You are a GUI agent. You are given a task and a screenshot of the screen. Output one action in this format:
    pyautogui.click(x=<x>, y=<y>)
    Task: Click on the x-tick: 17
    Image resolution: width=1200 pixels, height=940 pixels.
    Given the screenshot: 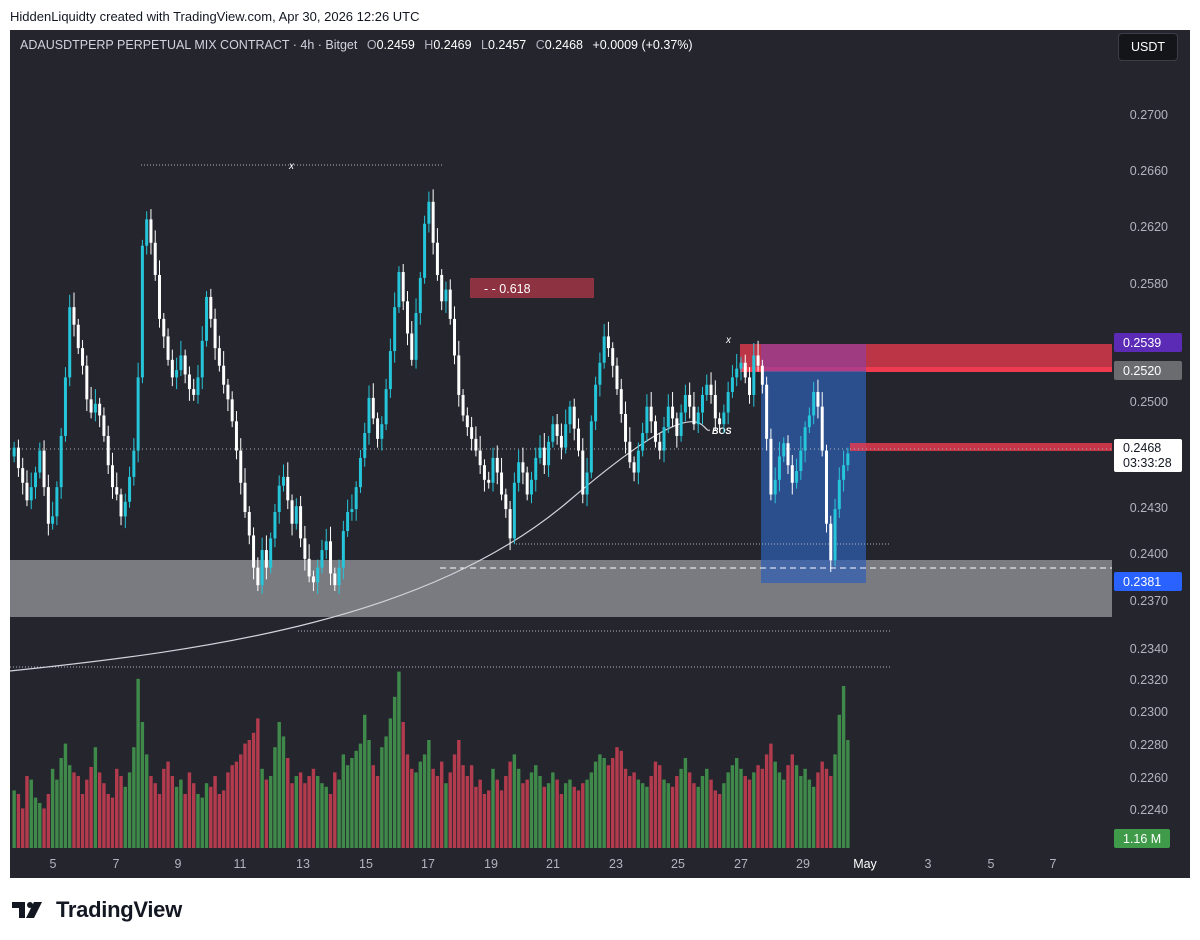 What is the action you would take?
    pyautogui.click(x=428, y=864)
    